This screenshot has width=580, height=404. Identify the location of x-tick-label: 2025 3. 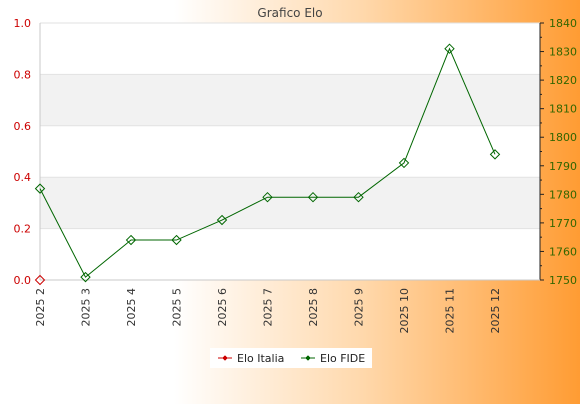
(86, 307).